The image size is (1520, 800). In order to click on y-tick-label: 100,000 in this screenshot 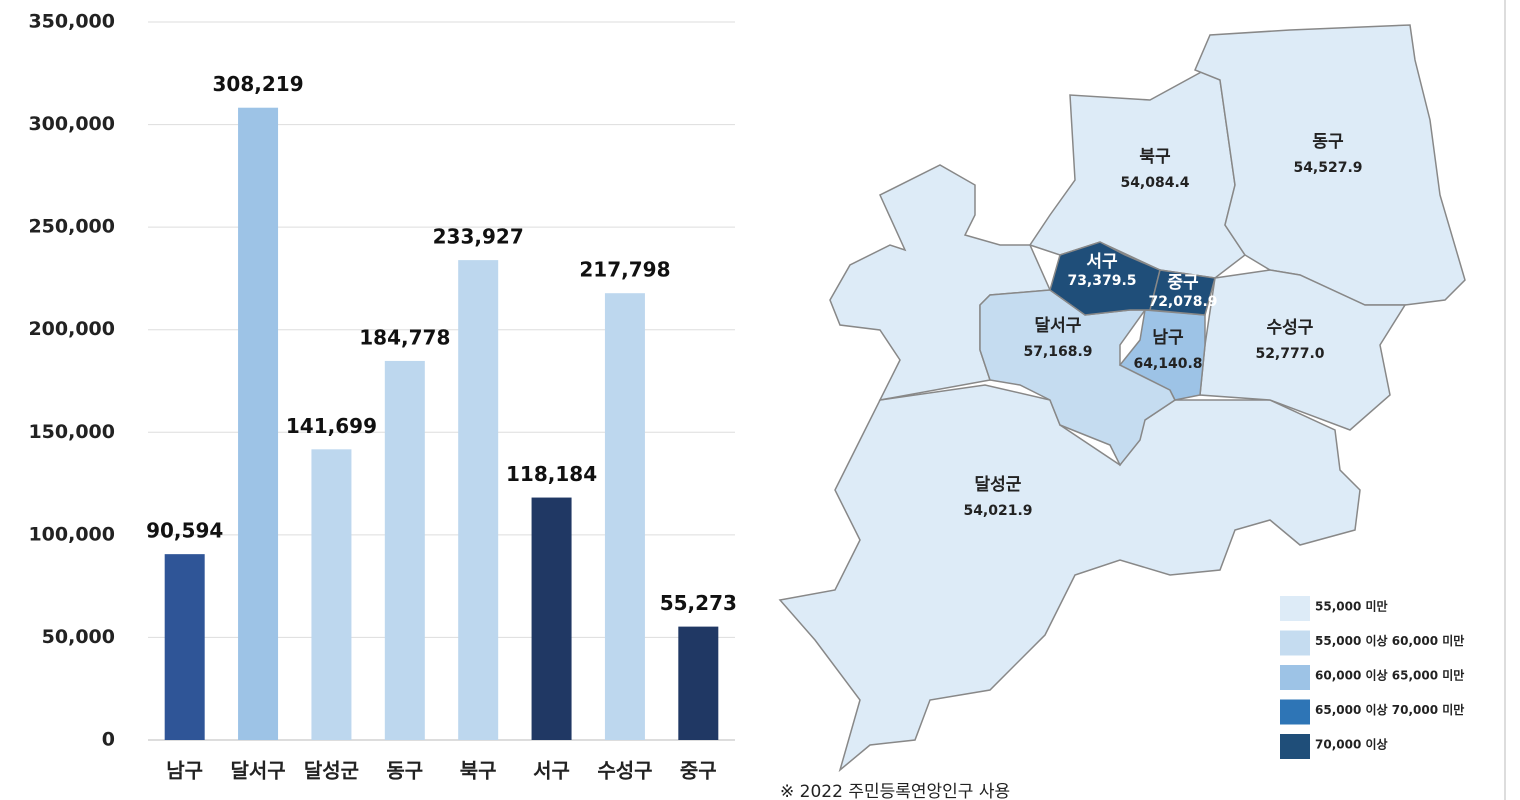, I will do `click(71, 534)`.